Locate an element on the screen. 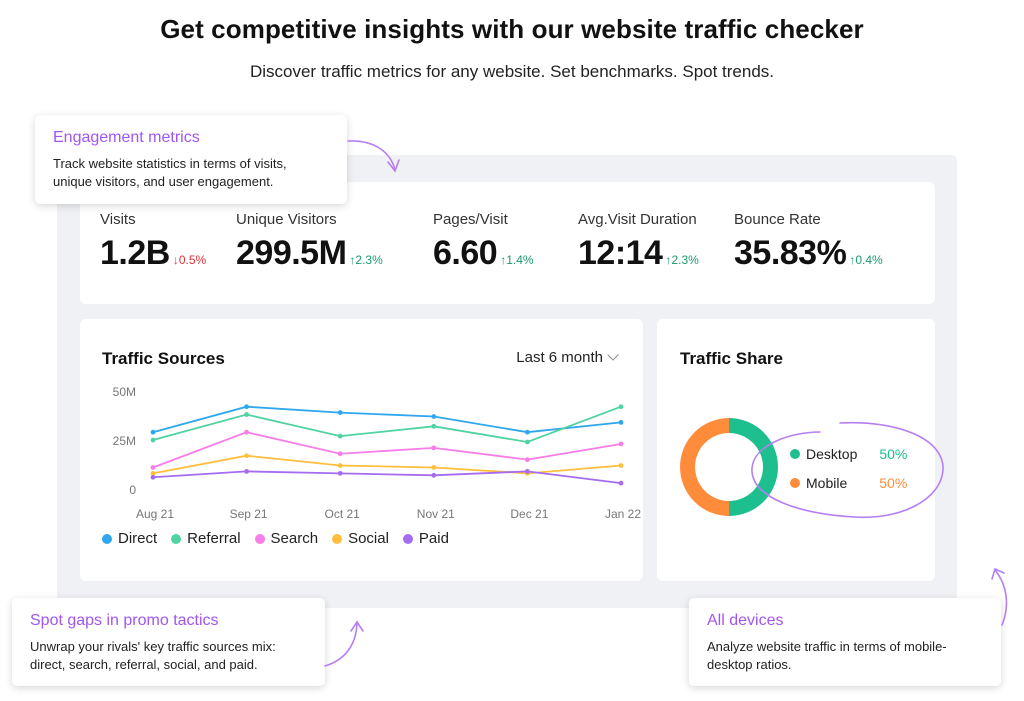  legend-desktop: Desktop 50% is located at coordinates (848, 454).